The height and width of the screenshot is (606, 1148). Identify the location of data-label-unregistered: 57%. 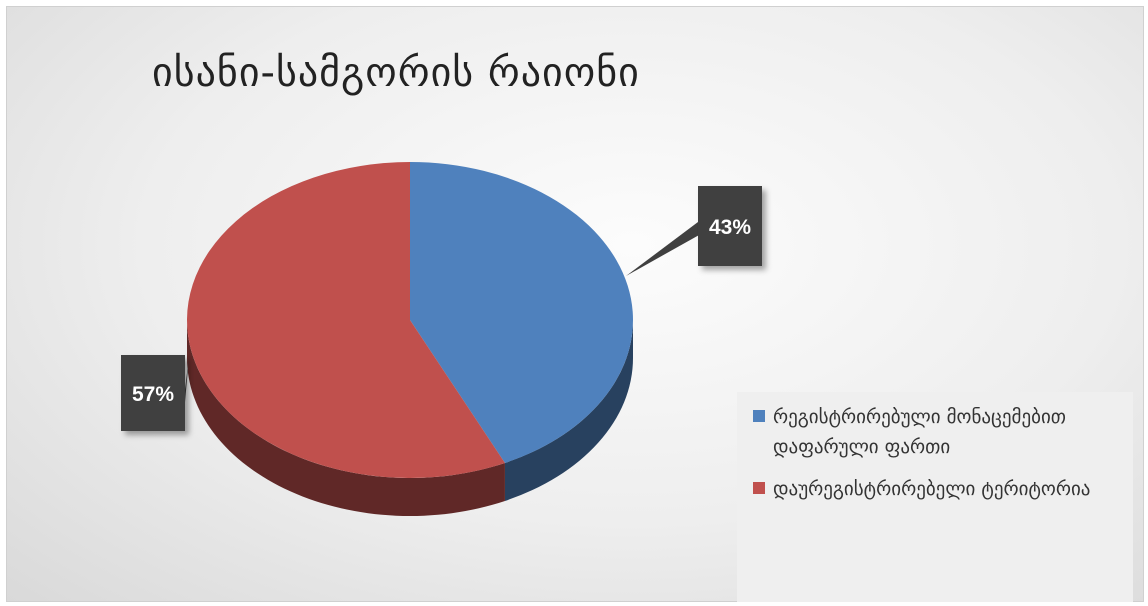
(153, 394).